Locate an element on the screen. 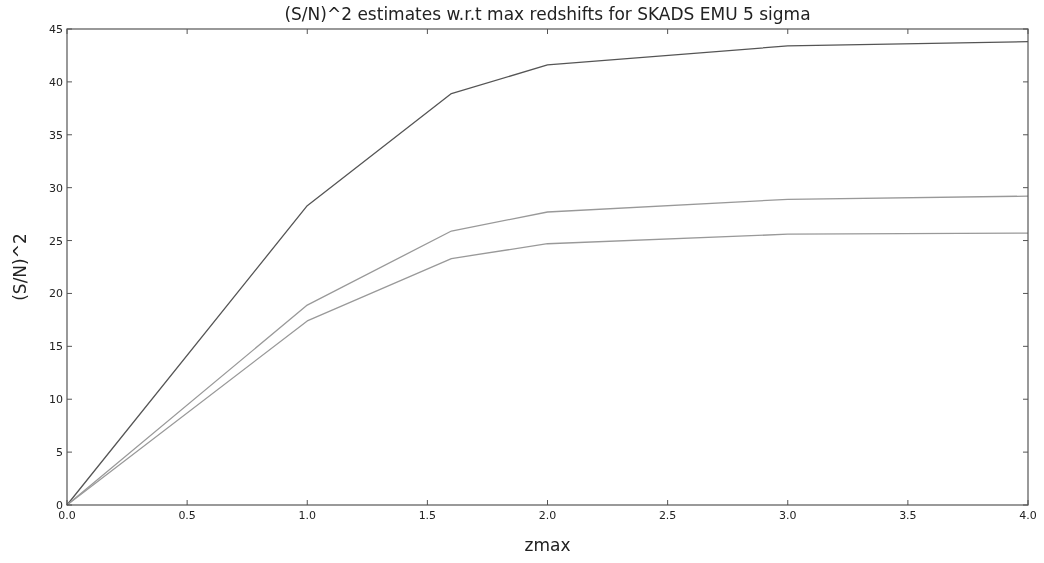 Image resolution: width=1044 pixels, height=563 pixels. x-tick-label: 0.0 is located at coordinates (67, 515).